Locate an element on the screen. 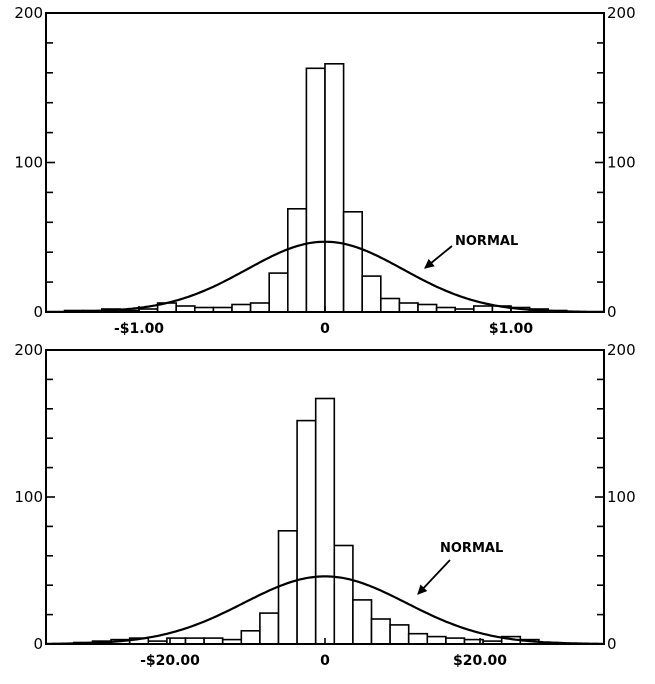 The height and width of the screenshot is (684, 655). x-tick-label: $1.00 is located at coordinates (511, 329).